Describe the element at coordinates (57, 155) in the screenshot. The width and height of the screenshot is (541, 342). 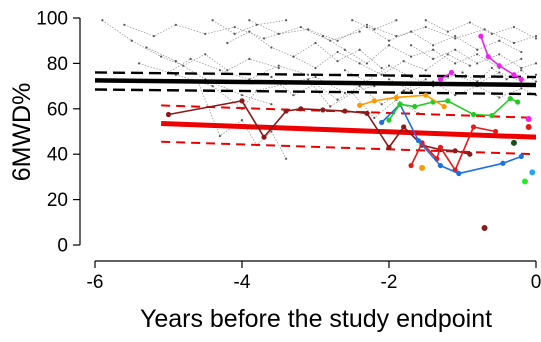
I see `y-tick-label: 40` at that location.